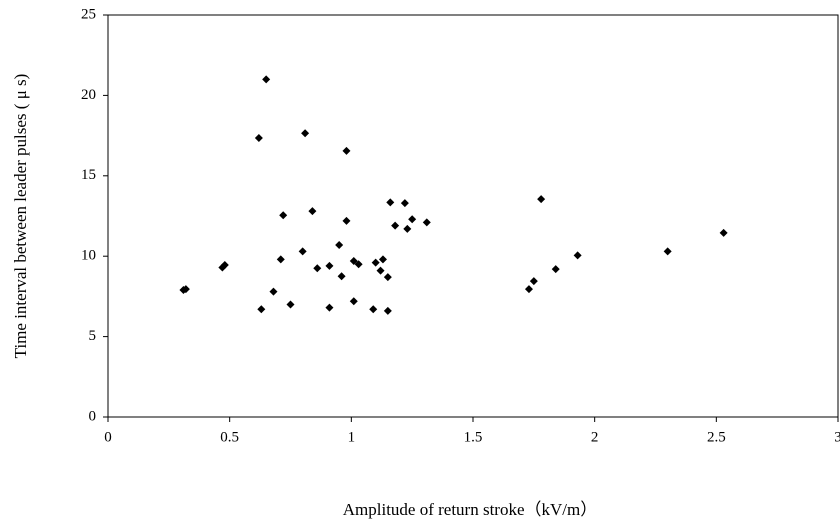 The width and height of the screenshot is (840, 525). I want to click on y-tick-label: 5, so click(93, 336).